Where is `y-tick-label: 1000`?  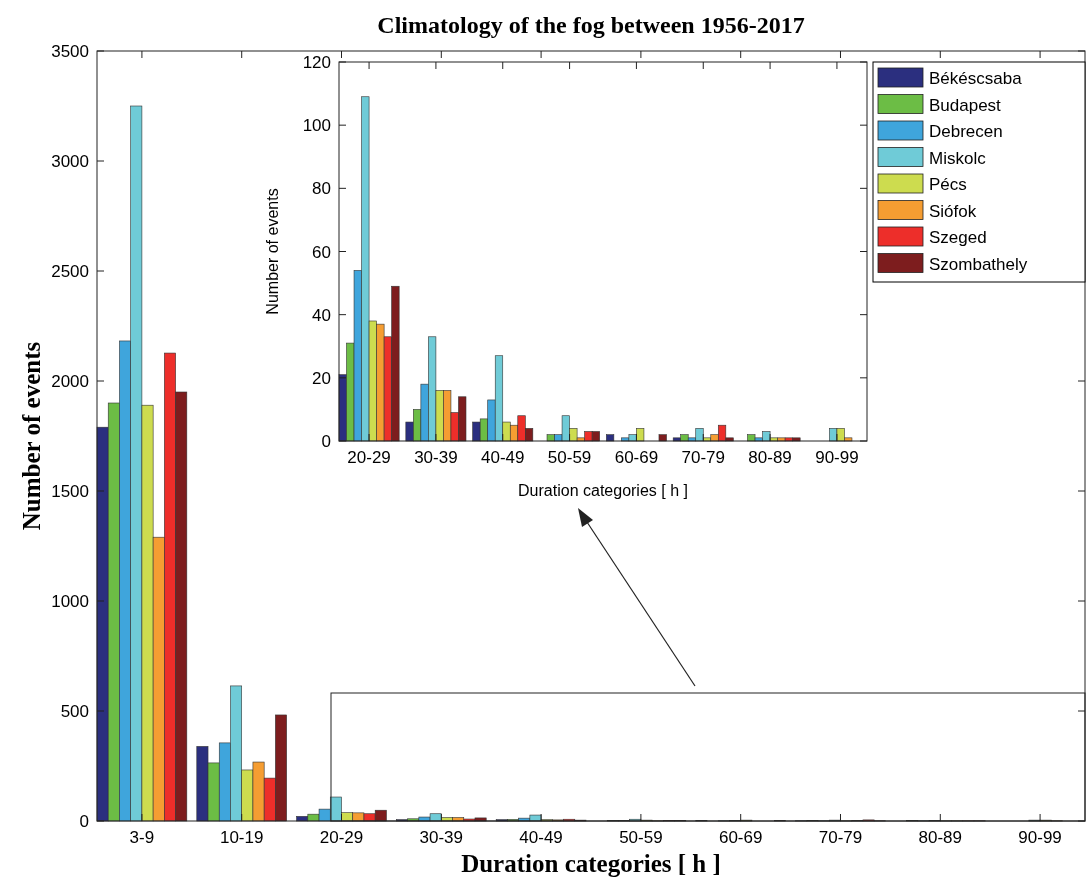 y-tick-label: 1000 is located at coordinates (70, 601).